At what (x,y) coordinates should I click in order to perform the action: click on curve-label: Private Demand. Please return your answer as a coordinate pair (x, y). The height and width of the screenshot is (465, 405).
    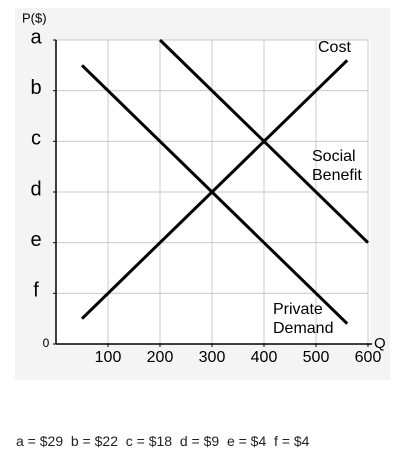
    Looking at the image, I should click on (303, 319).